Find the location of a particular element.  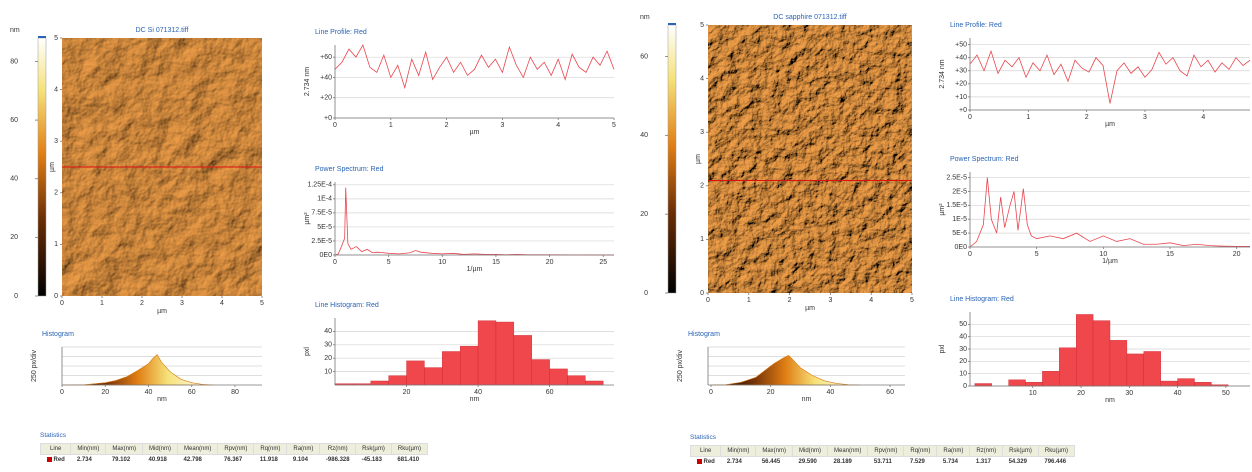

cell: 7.529 is located at coordinates (920, 462).